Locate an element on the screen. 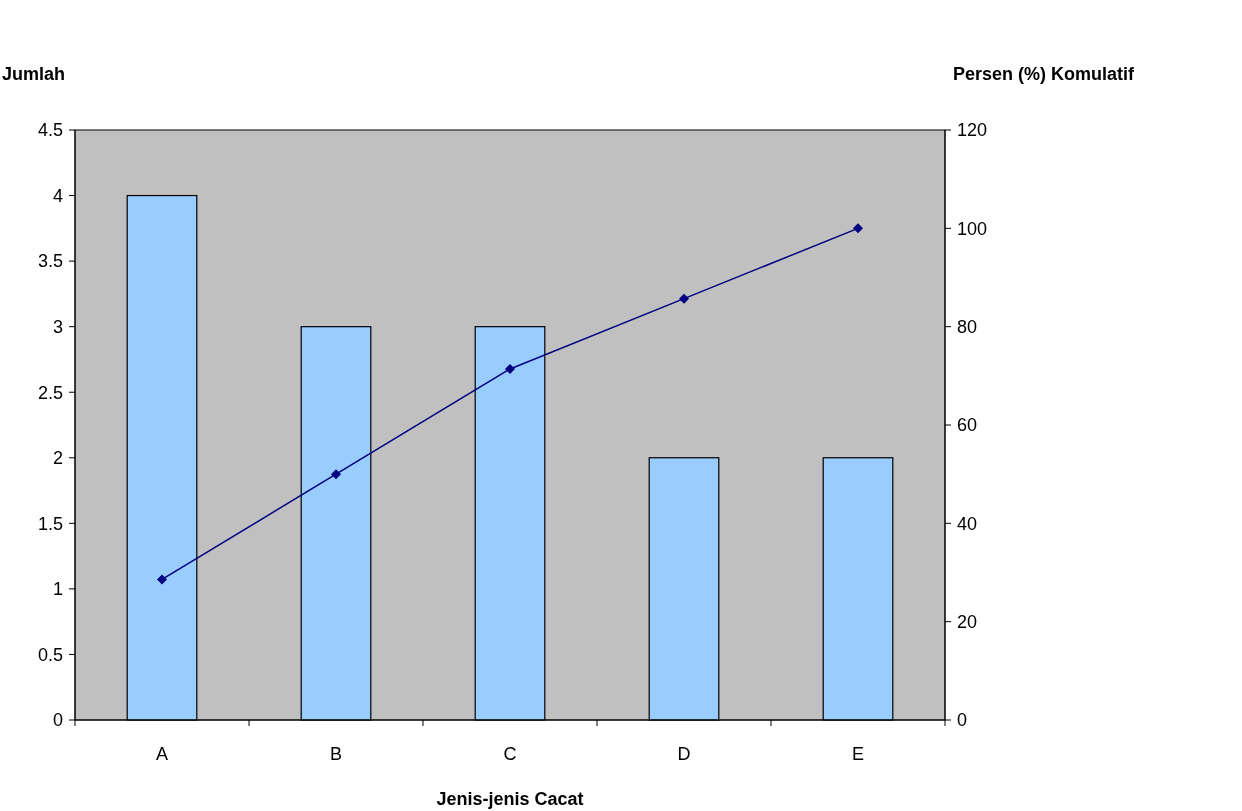 The height and width of the screenshot is (811, 1242). y2-tick-label: 100 is located at coordinates (972, 228).